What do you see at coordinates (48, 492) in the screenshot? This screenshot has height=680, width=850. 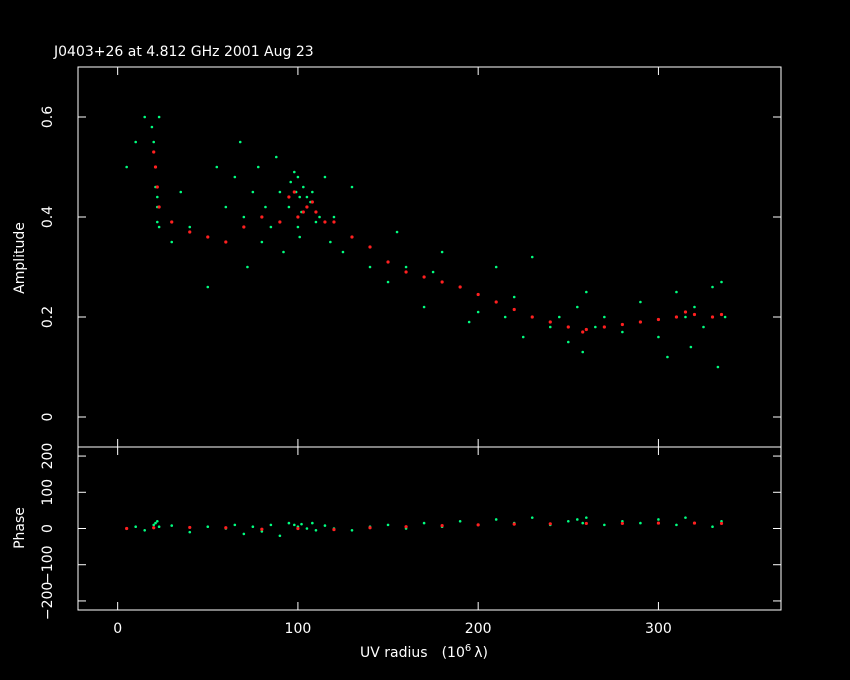 I see `phase-y-tick-label: 100` at bounding box center [48, 492].